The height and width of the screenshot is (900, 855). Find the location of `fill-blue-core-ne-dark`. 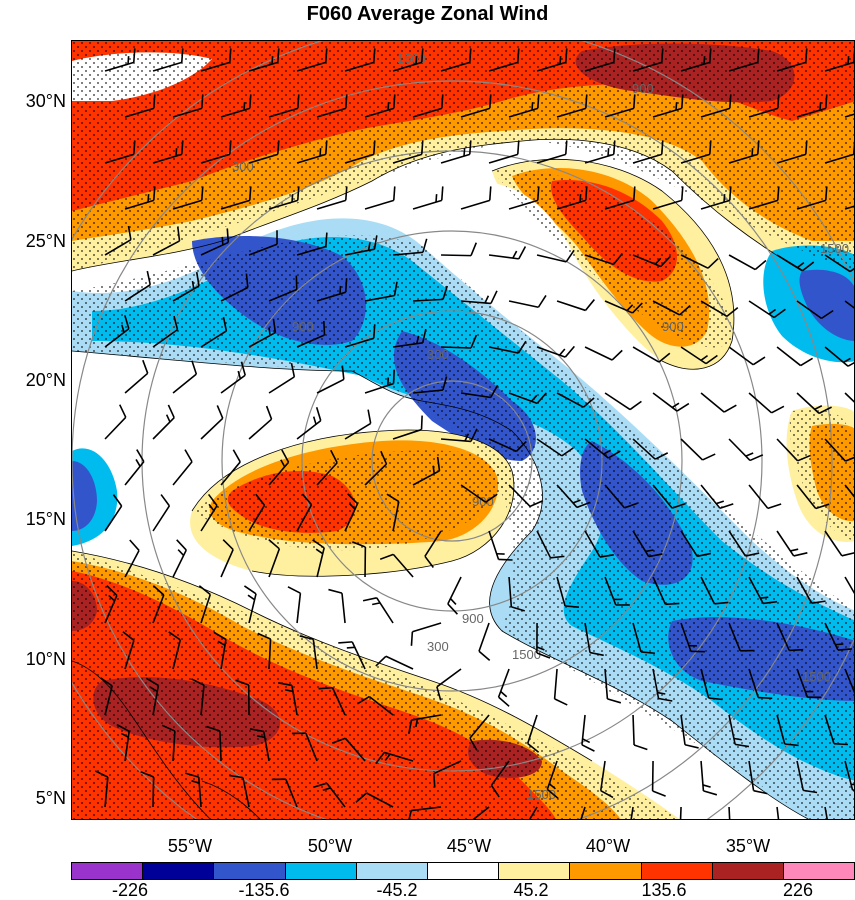

fill-blue-core-ne-dark is located at coordinates (826, 305).